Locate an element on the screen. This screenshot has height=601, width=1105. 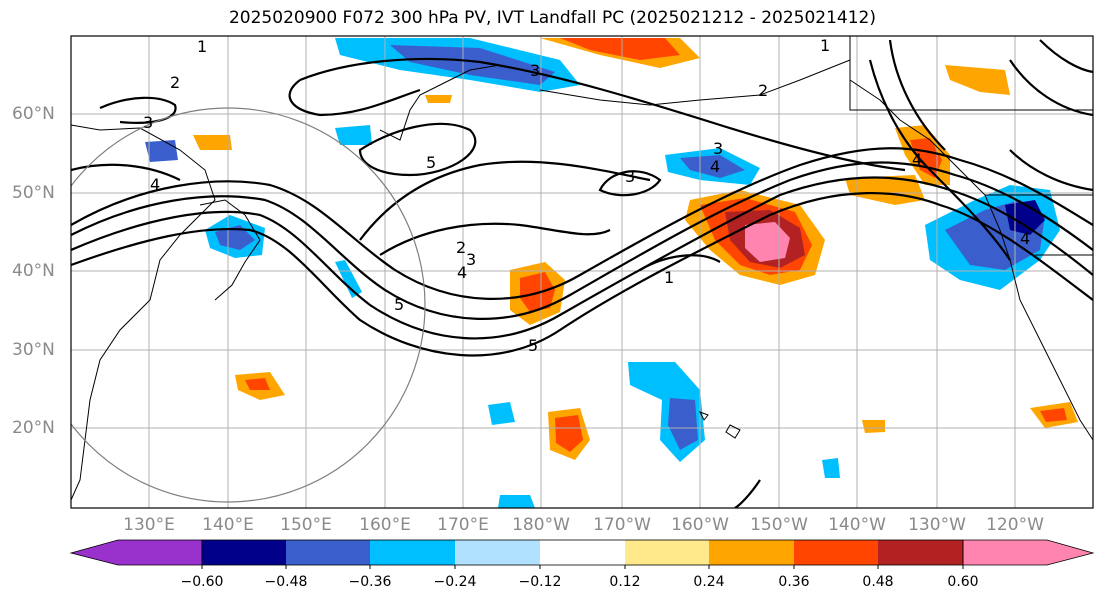
colorbar-tick-label: 0.24 is located at coordinates (709, 582).